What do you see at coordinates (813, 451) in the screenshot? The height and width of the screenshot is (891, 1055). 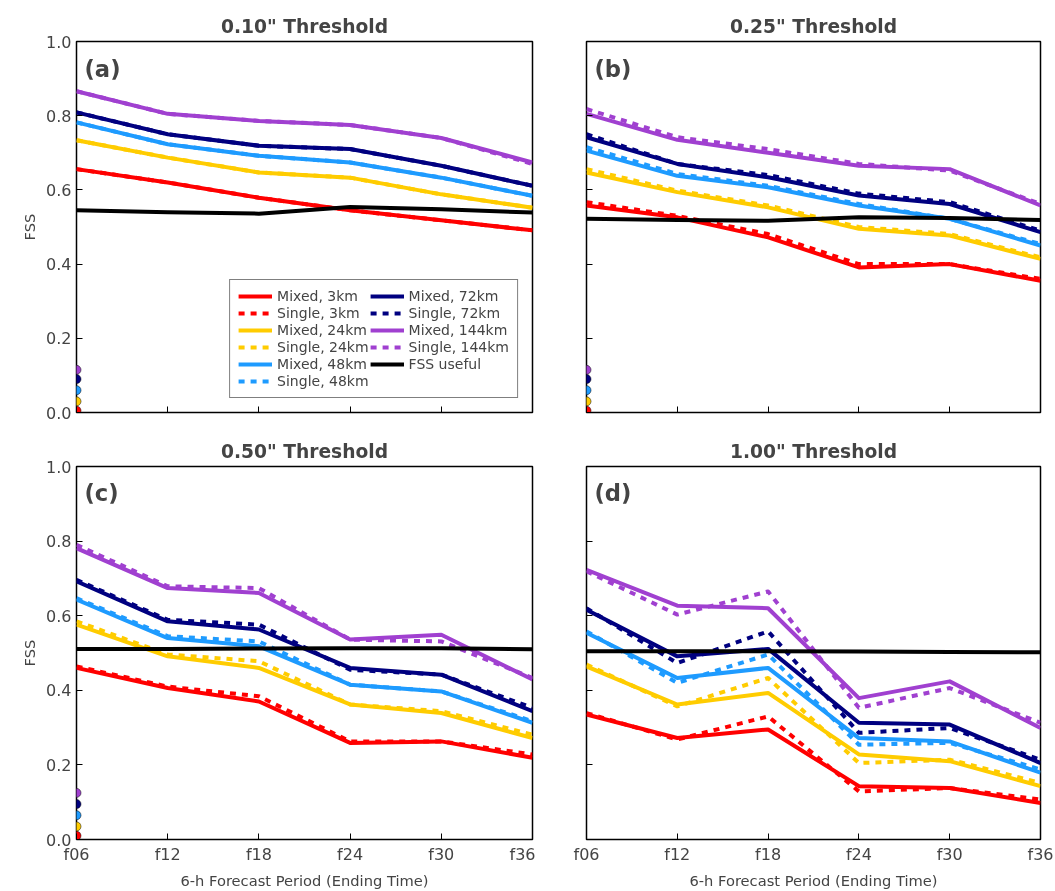 I see `chart-title: 1.00" Threshold` at bounding box center [813, 451].